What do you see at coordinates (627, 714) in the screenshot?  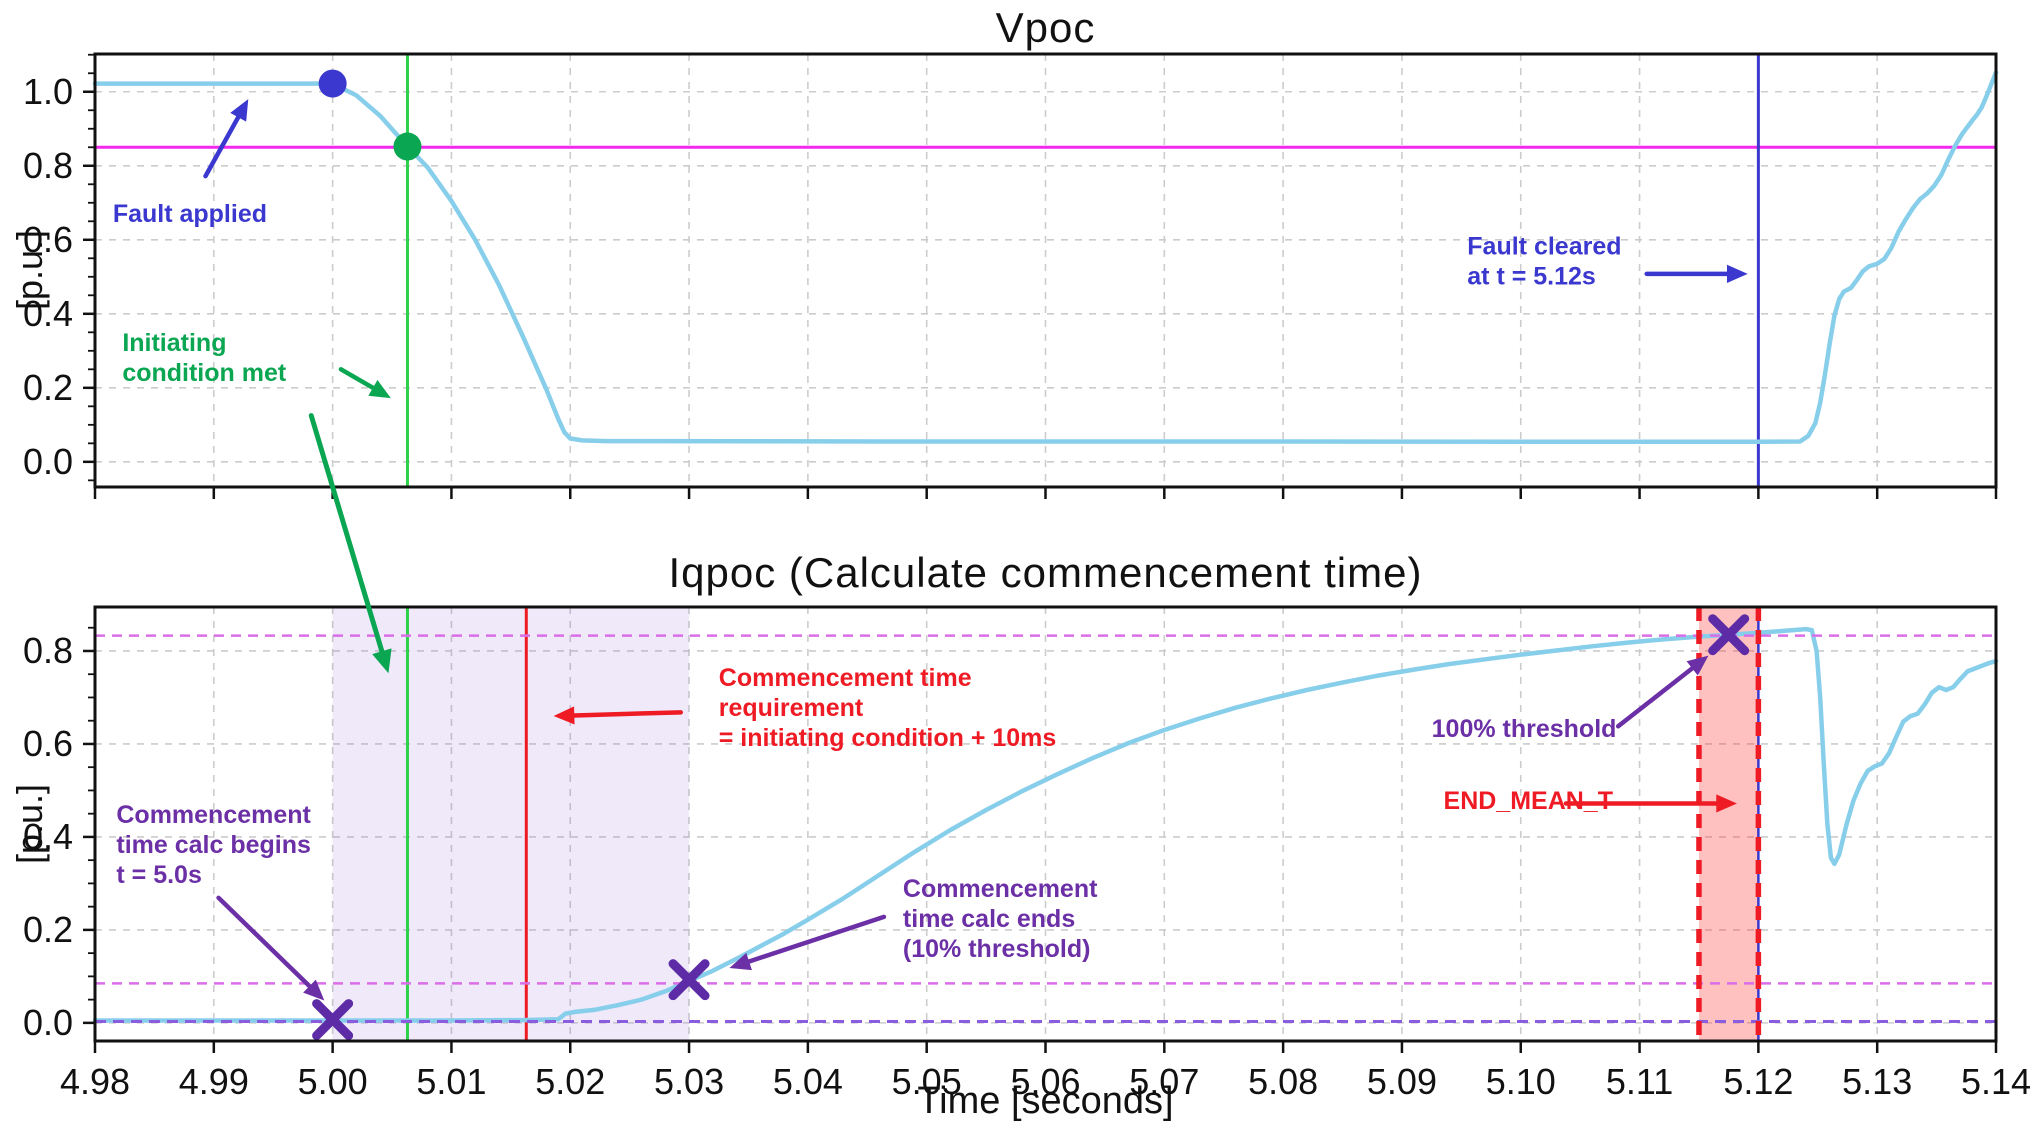 I see `requirement-label-arrow-shaft` at bounding box center [627, 714].